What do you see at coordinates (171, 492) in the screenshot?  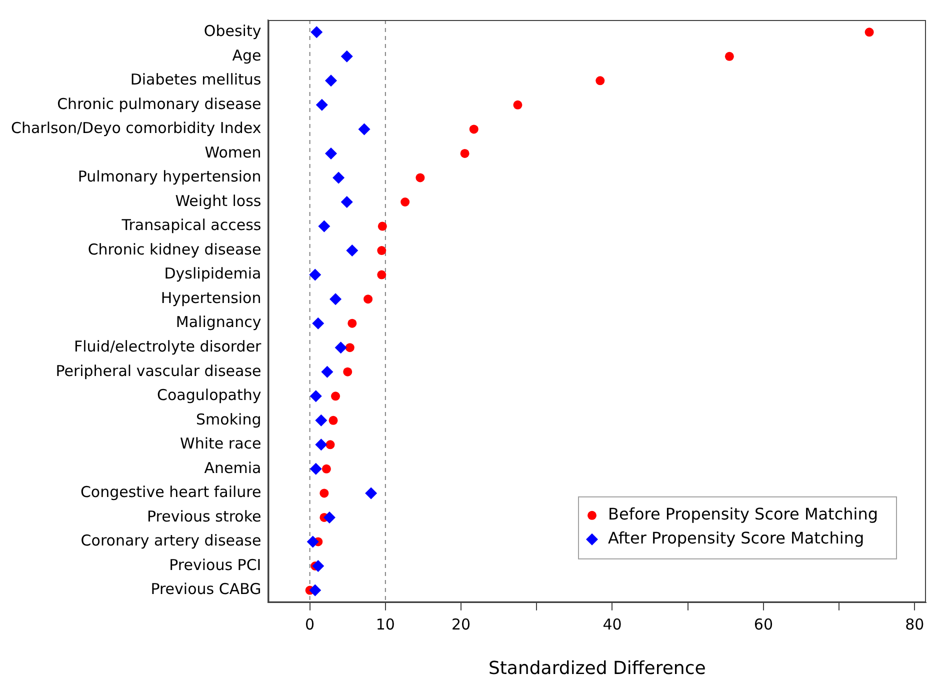 I see `y-tick-label: Congestive heart failure` at bounding box center [171, 492].